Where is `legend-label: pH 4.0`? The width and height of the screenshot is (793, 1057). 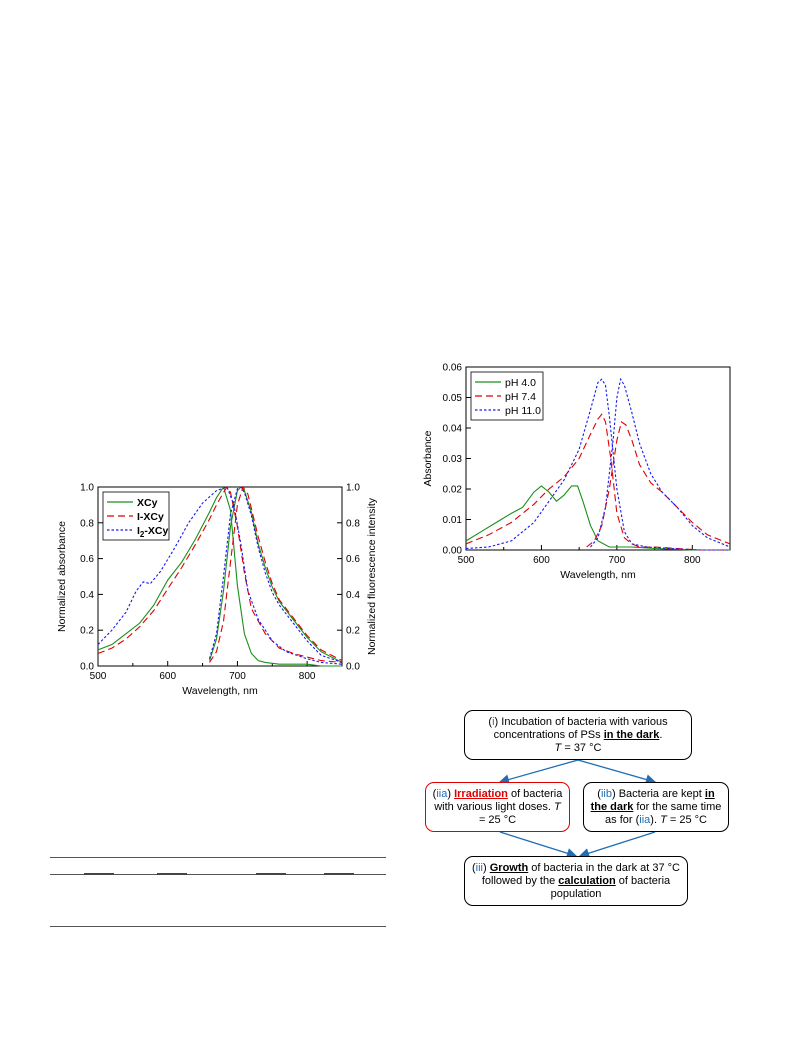 legend-label: pH 4.0 is located at coordinates (520, 383).